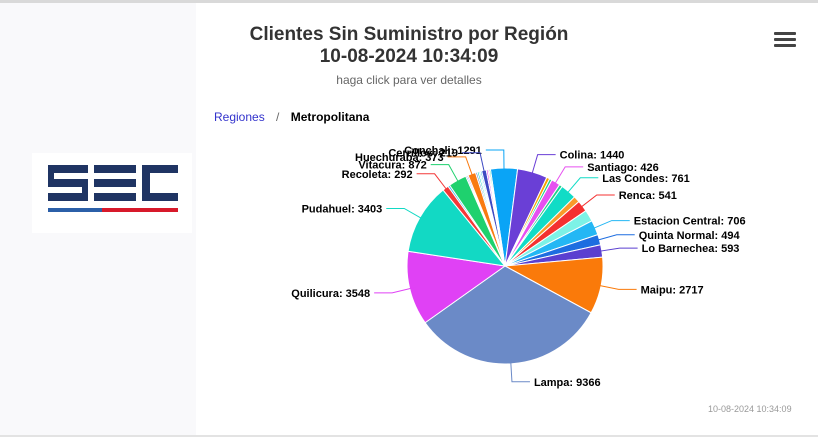 The width and height of the screenshot is (818, 437). What do you see at coordinates (750, 409) in the screenshot?
I see `chart-timestamp: 10-08-2024 10:34:09` at bounding box center [750, 409].